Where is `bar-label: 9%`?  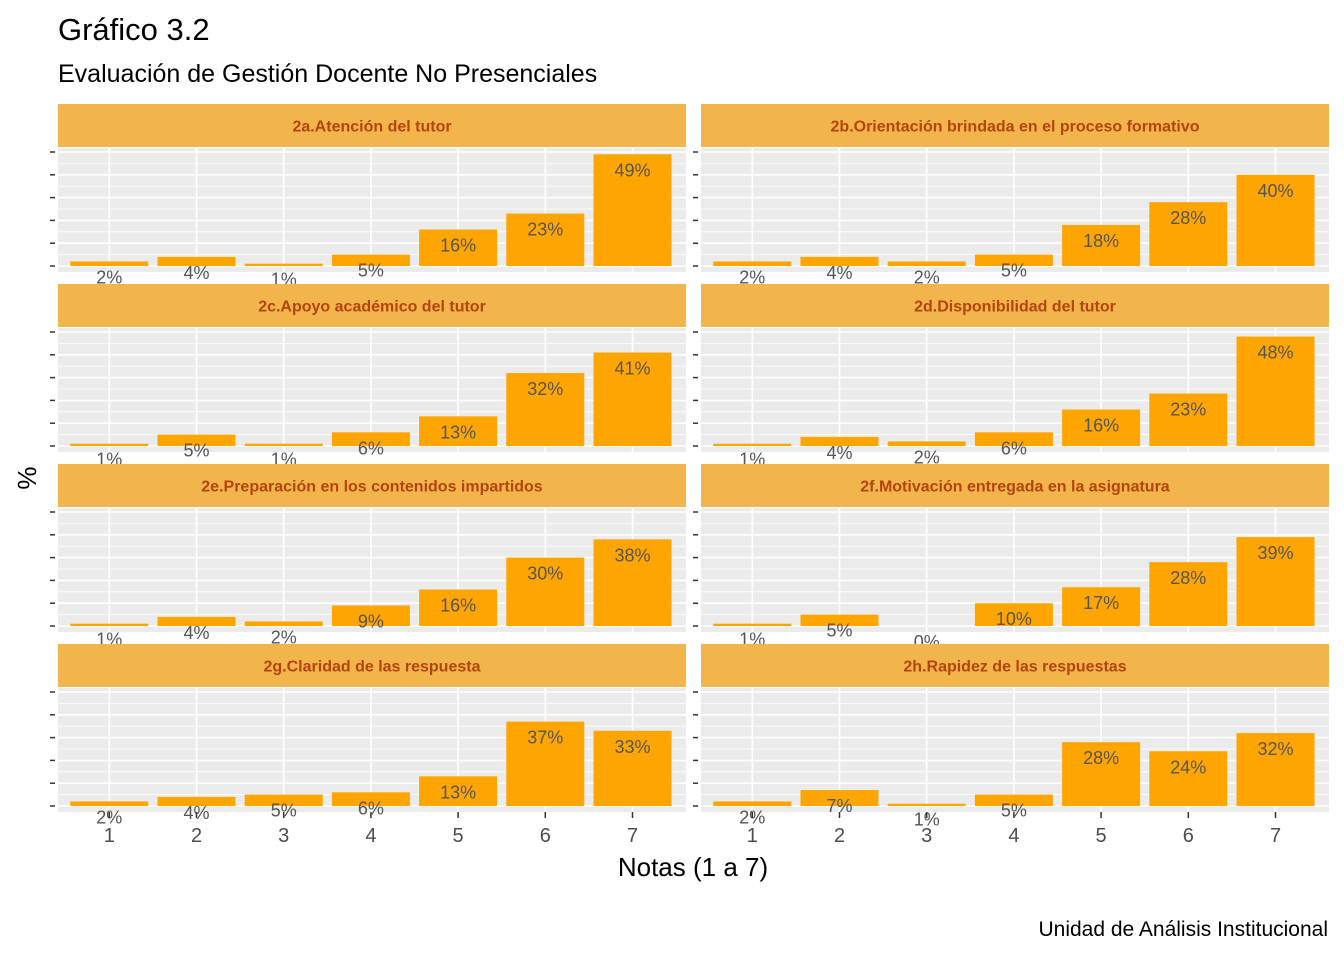
bar-label: 9% is located at coordinates (371, 621).